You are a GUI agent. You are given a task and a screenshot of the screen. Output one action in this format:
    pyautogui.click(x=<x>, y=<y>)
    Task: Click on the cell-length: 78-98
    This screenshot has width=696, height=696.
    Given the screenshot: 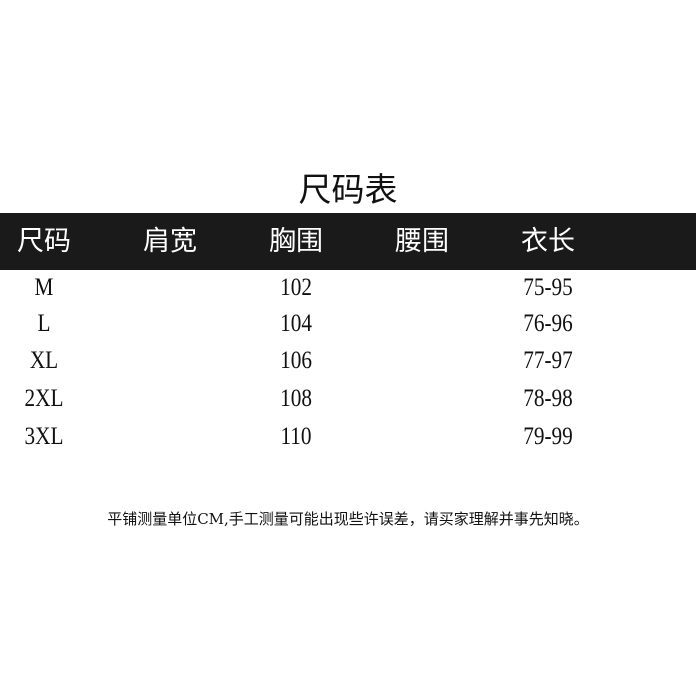 What is the action you would take?
    pyautogui.click(x=548, y=398)
    